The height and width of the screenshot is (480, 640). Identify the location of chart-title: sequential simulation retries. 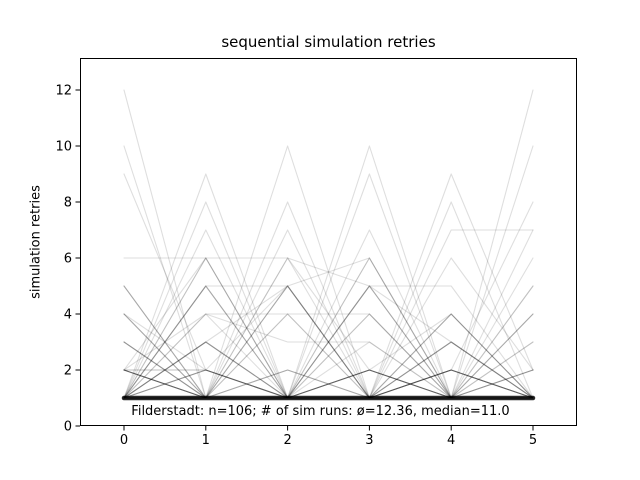
(328, 42).